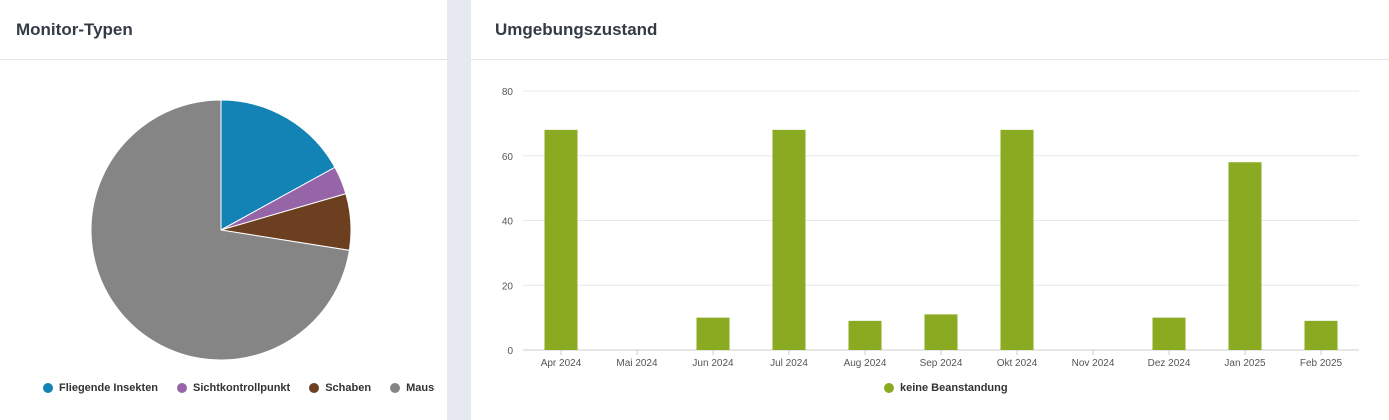 This screenshot has width=1389, height=420. Describe the element at coordinates (1245, 256) in the screenshot. I see `bar-jan-2025` at that location.